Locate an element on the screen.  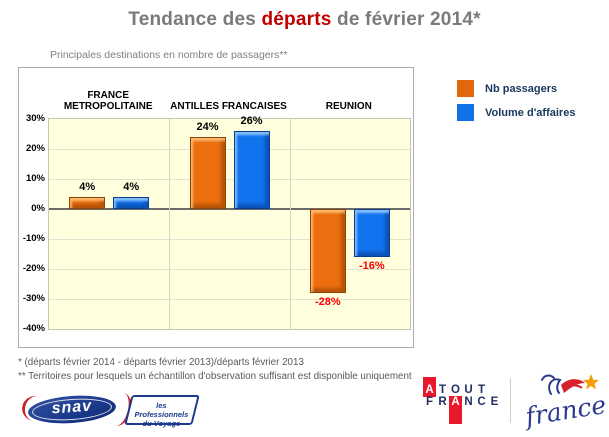
zero-axis-line is located at coordinates (229, 209).